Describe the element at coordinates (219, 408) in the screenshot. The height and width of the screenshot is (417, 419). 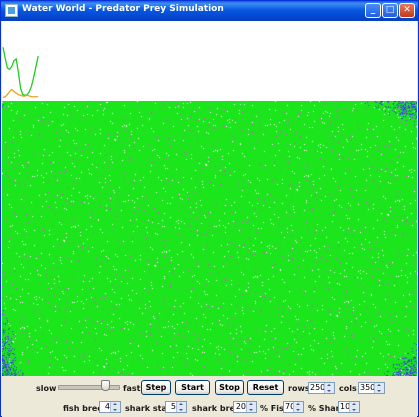
I see `shark-breed-label: shark breed` at that location.